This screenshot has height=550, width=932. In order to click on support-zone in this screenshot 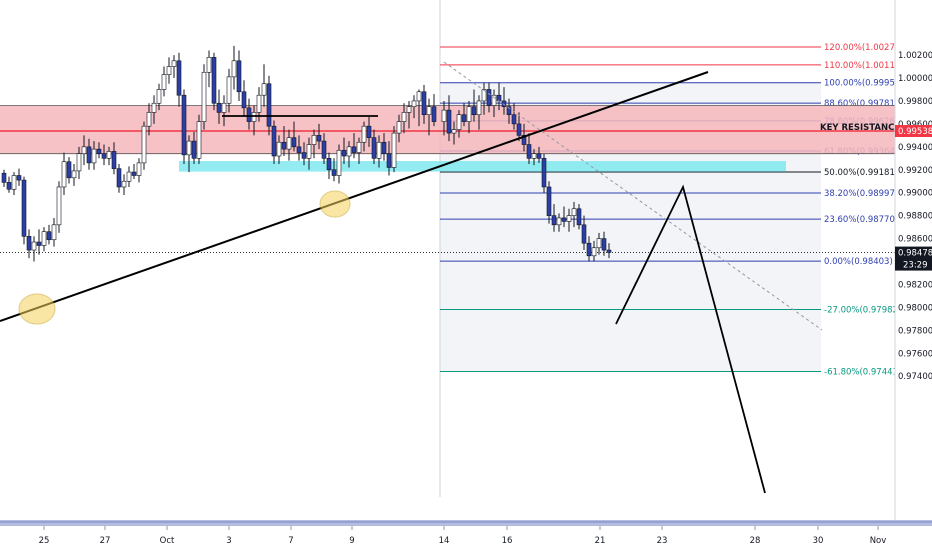, I will do `click(482, 166)`.